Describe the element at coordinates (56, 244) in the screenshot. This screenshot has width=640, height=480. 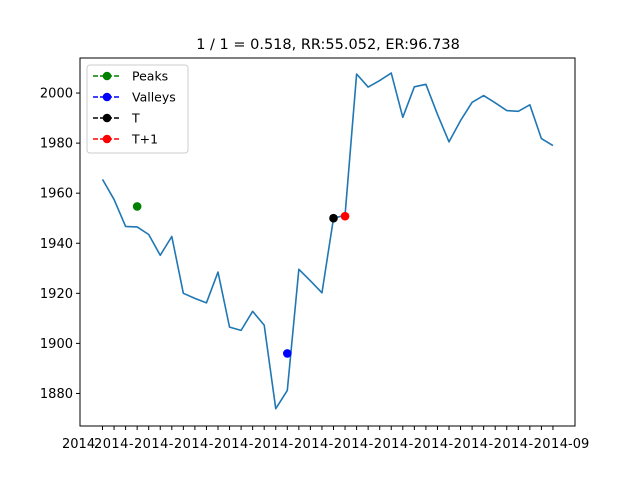
I see `y-tick-label: 1940` at that location.